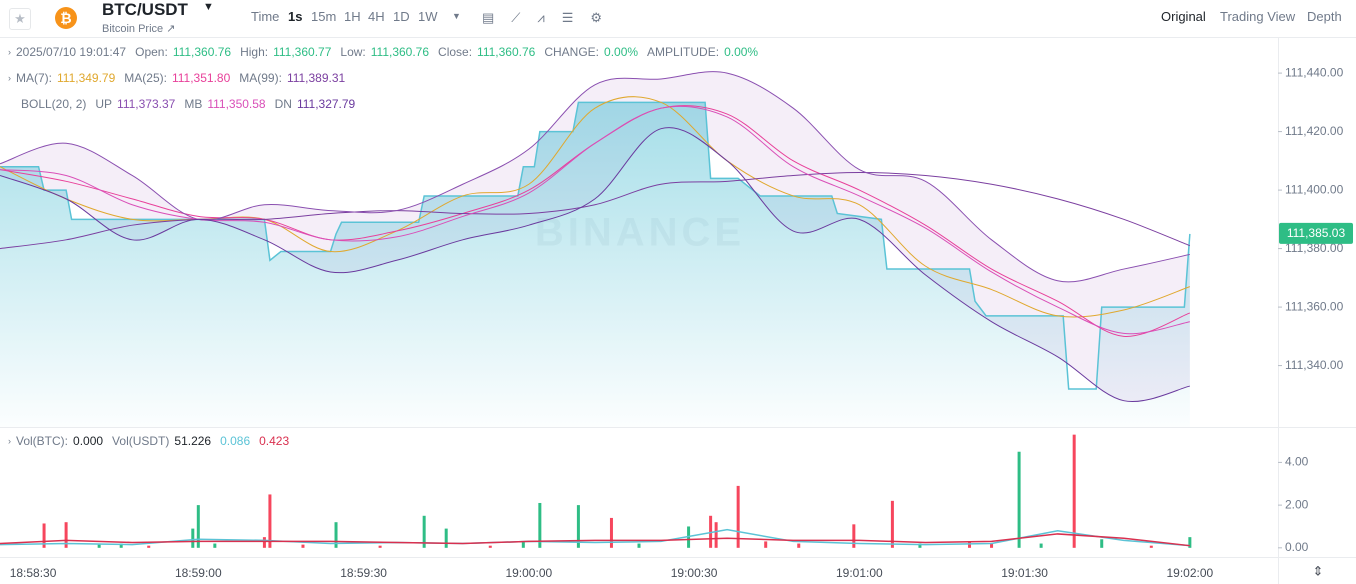 This screenshot has height=584, width=1356. I want to click on interval-option: 4H, so click(376, 16).